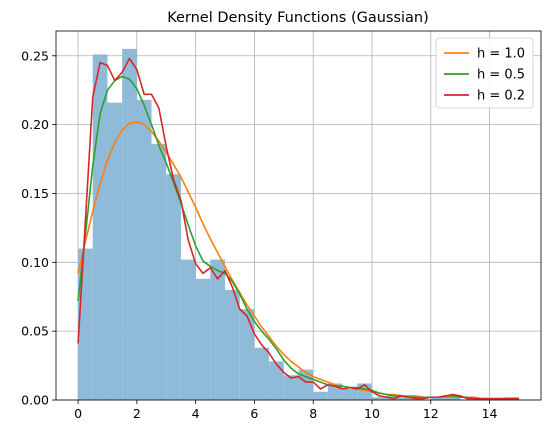 The image size is (556, 433). Describe the element at coordinates (78, 413) in the screenshot. I see `x-tick-label: 0` at that location.